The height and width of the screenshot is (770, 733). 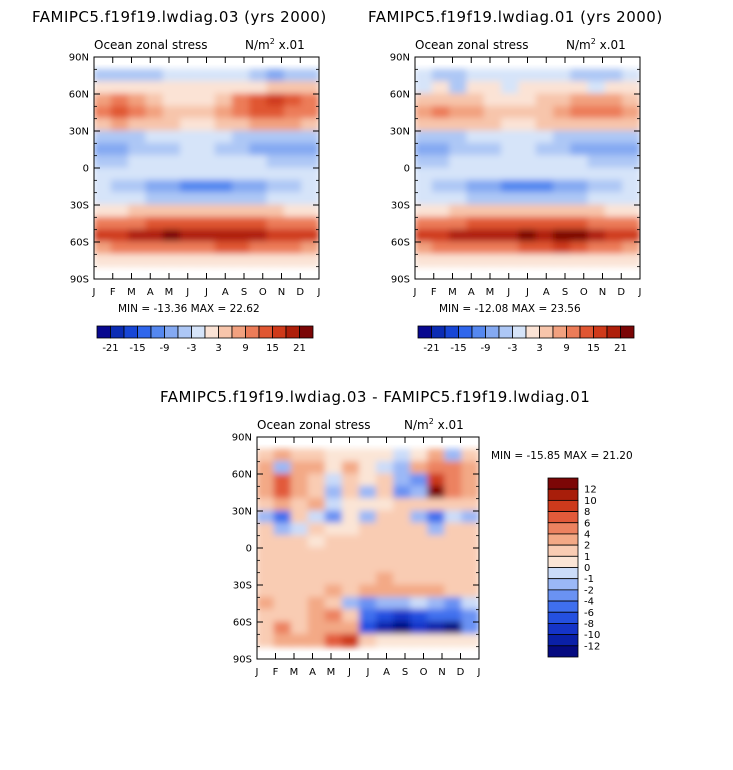 What do you see at coordinates (79, 58) in the screenshot?
I see `y-tick-label: 90N` at bounding box center [79, 58].